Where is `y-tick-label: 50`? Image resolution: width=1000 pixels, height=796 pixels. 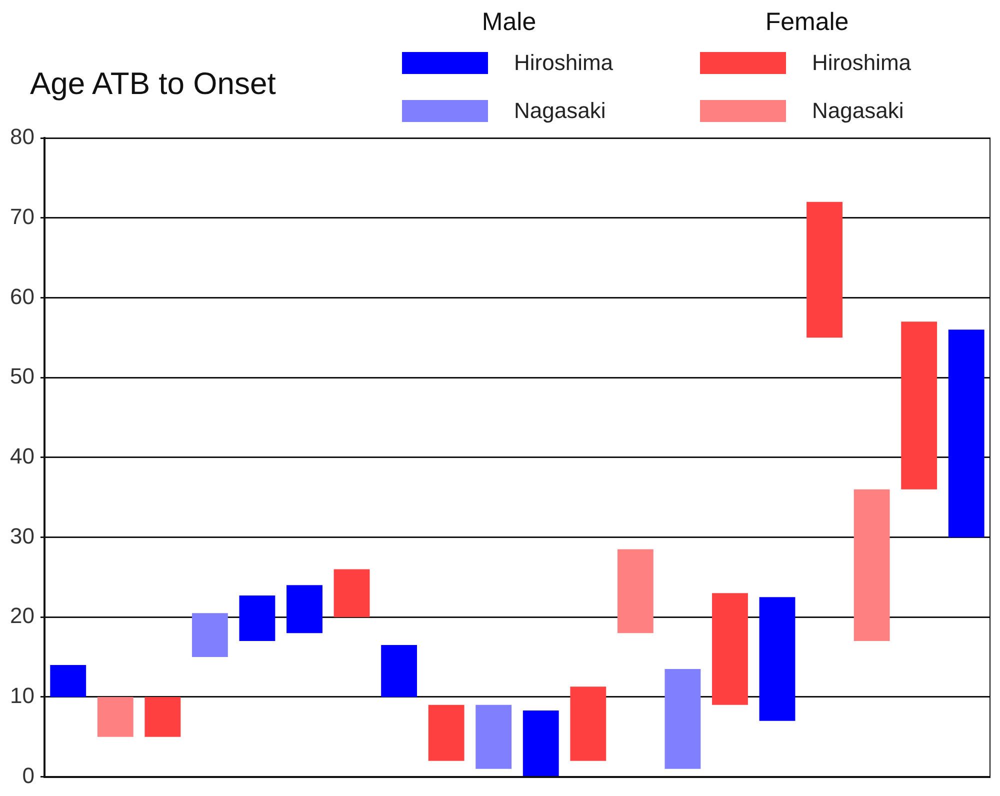 y-tick-label: 50 is located at coordinates (22, 376).